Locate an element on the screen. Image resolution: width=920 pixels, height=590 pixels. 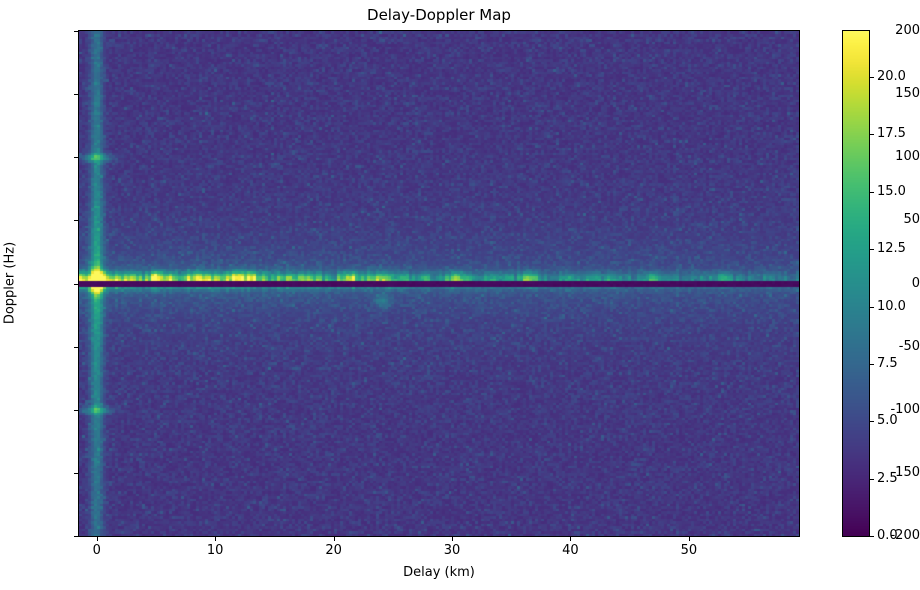
colorbar-tick-label: 2.5 is located at coordinates (887, 478).